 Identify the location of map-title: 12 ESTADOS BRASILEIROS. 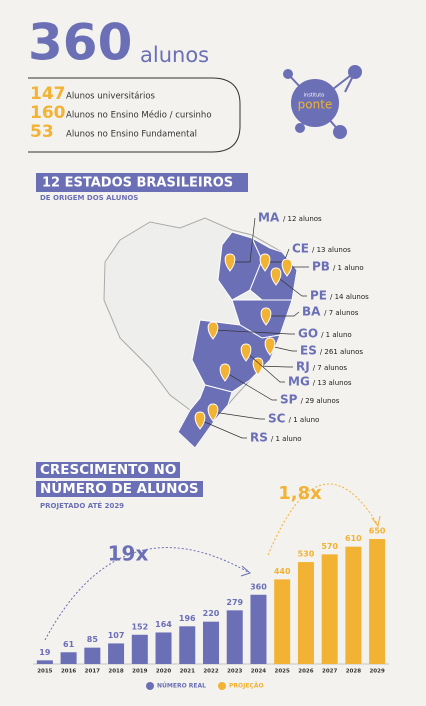
(137, 183).